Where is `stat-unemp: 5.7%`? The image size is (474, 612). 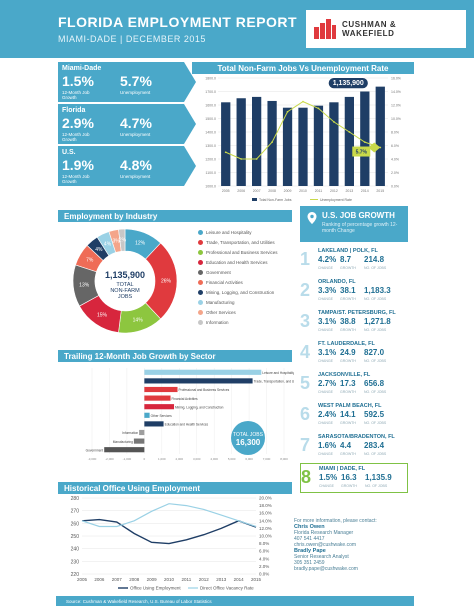 stat-unemp: 5.7% is located at coordinates (136, 81).